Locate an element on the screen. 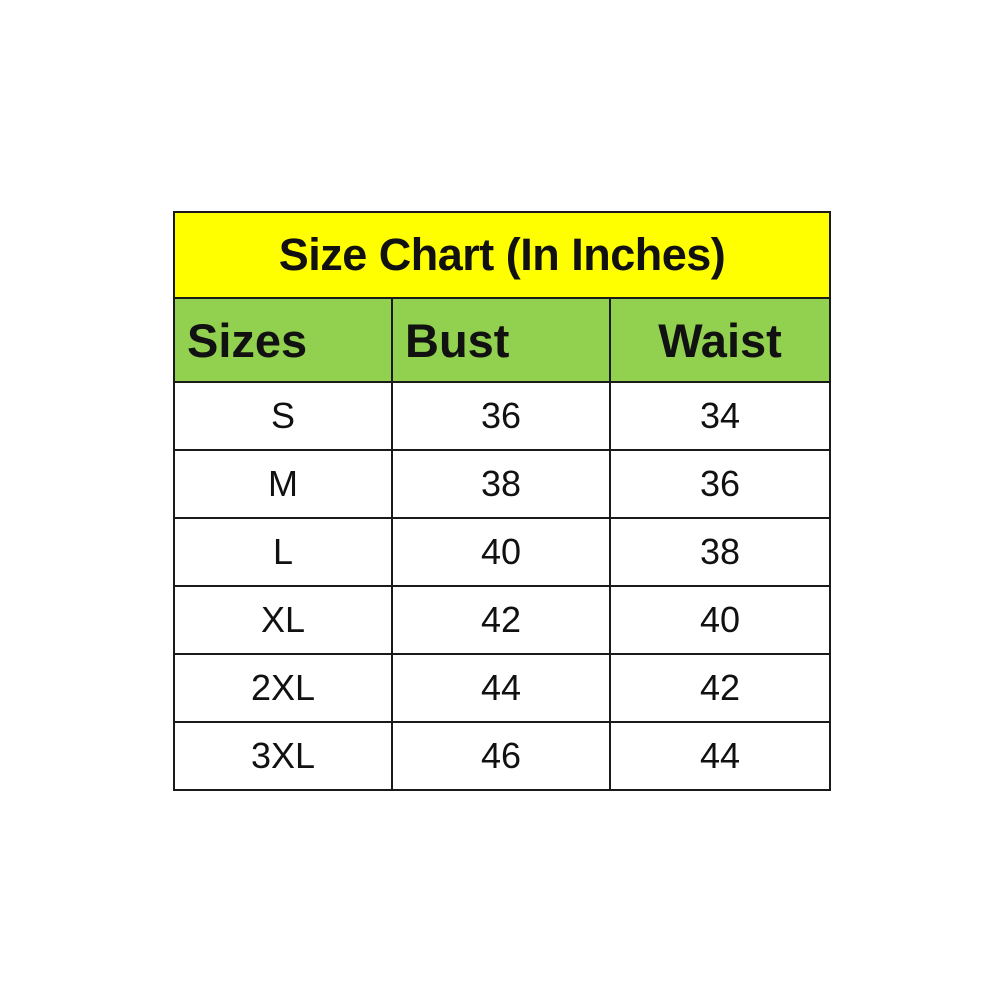 The width and height of the screenshot is (1000, 1000). table-row: 3XL 46 44 is located at coordinates (502, 756).